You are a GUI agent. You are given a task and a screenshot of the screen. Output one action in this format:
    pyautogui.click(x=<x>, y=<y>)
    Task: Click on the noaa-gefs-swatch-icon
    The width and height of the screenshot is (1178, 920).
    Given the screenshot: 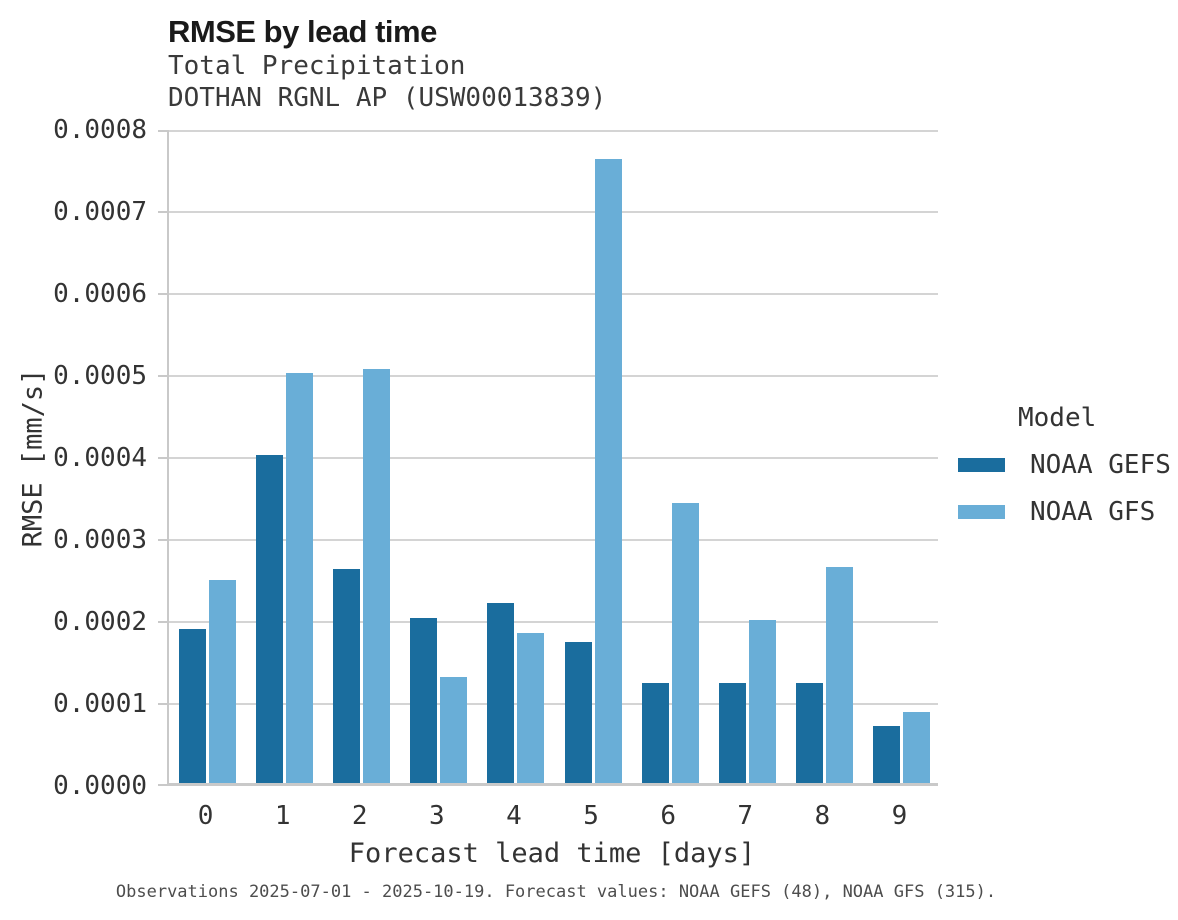 What is the action you would take?
    pyautogui.click(x=981, y=465)
    